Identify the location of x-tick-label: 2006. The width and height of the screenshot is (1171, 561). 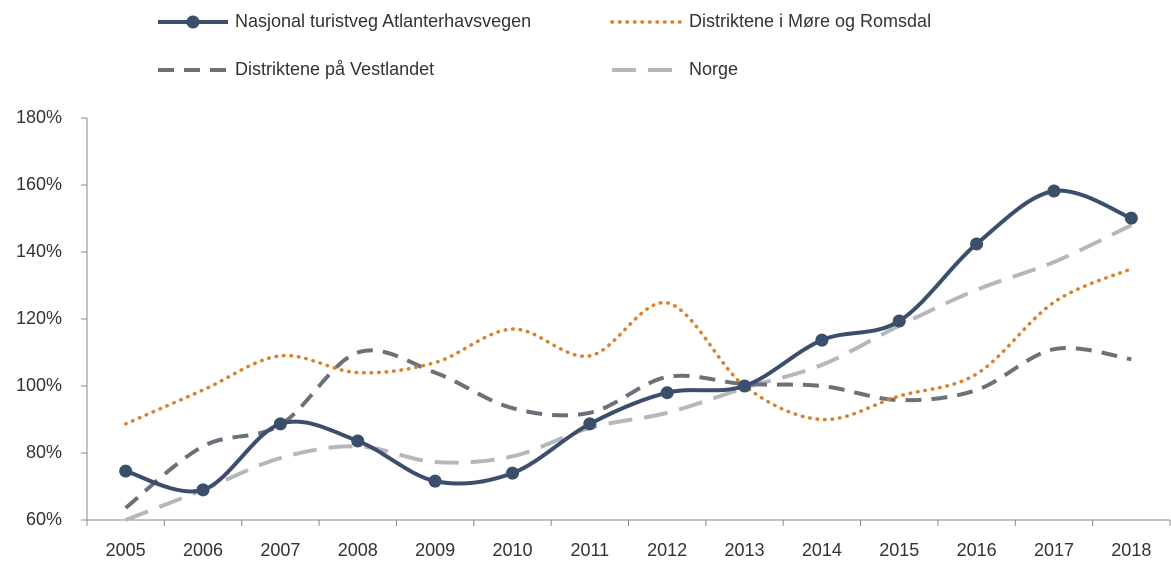
(203, 550).